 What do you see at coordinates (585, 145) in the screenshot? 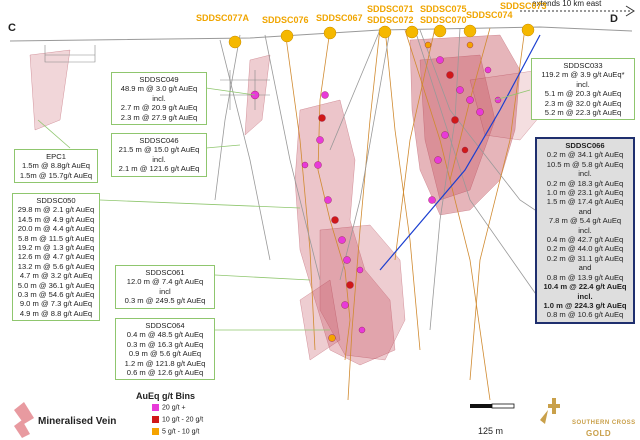
I see `callout-title: SDDSC066` at bounding box center [585, 145].